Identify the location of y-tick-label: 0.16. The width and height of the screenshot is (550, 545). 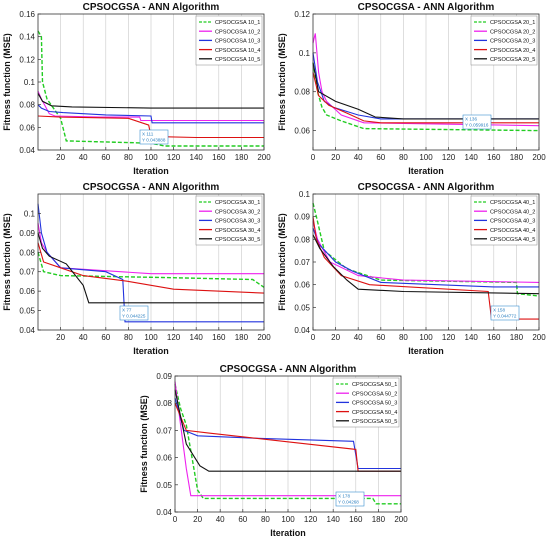
(27, 14).